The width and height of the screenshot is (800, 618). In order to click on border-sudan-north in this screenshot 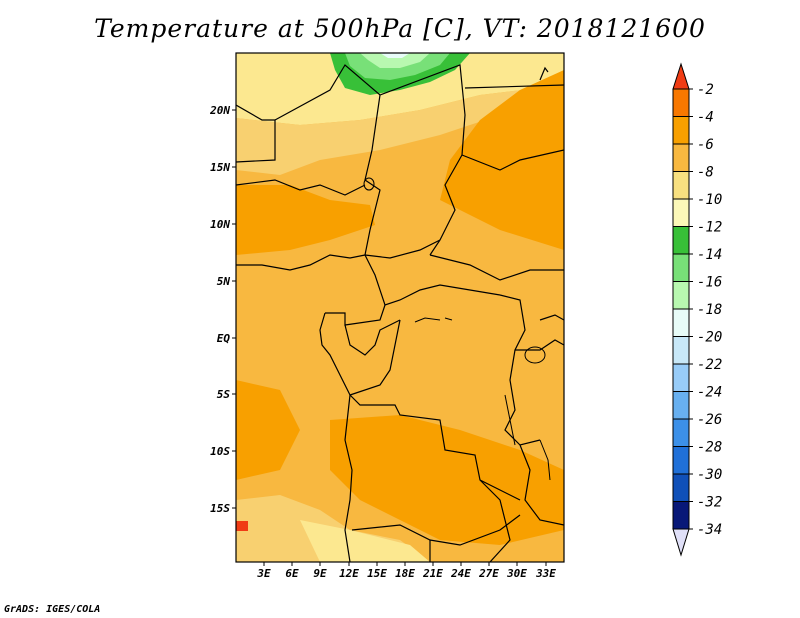, I will do `click(512, 160)`.